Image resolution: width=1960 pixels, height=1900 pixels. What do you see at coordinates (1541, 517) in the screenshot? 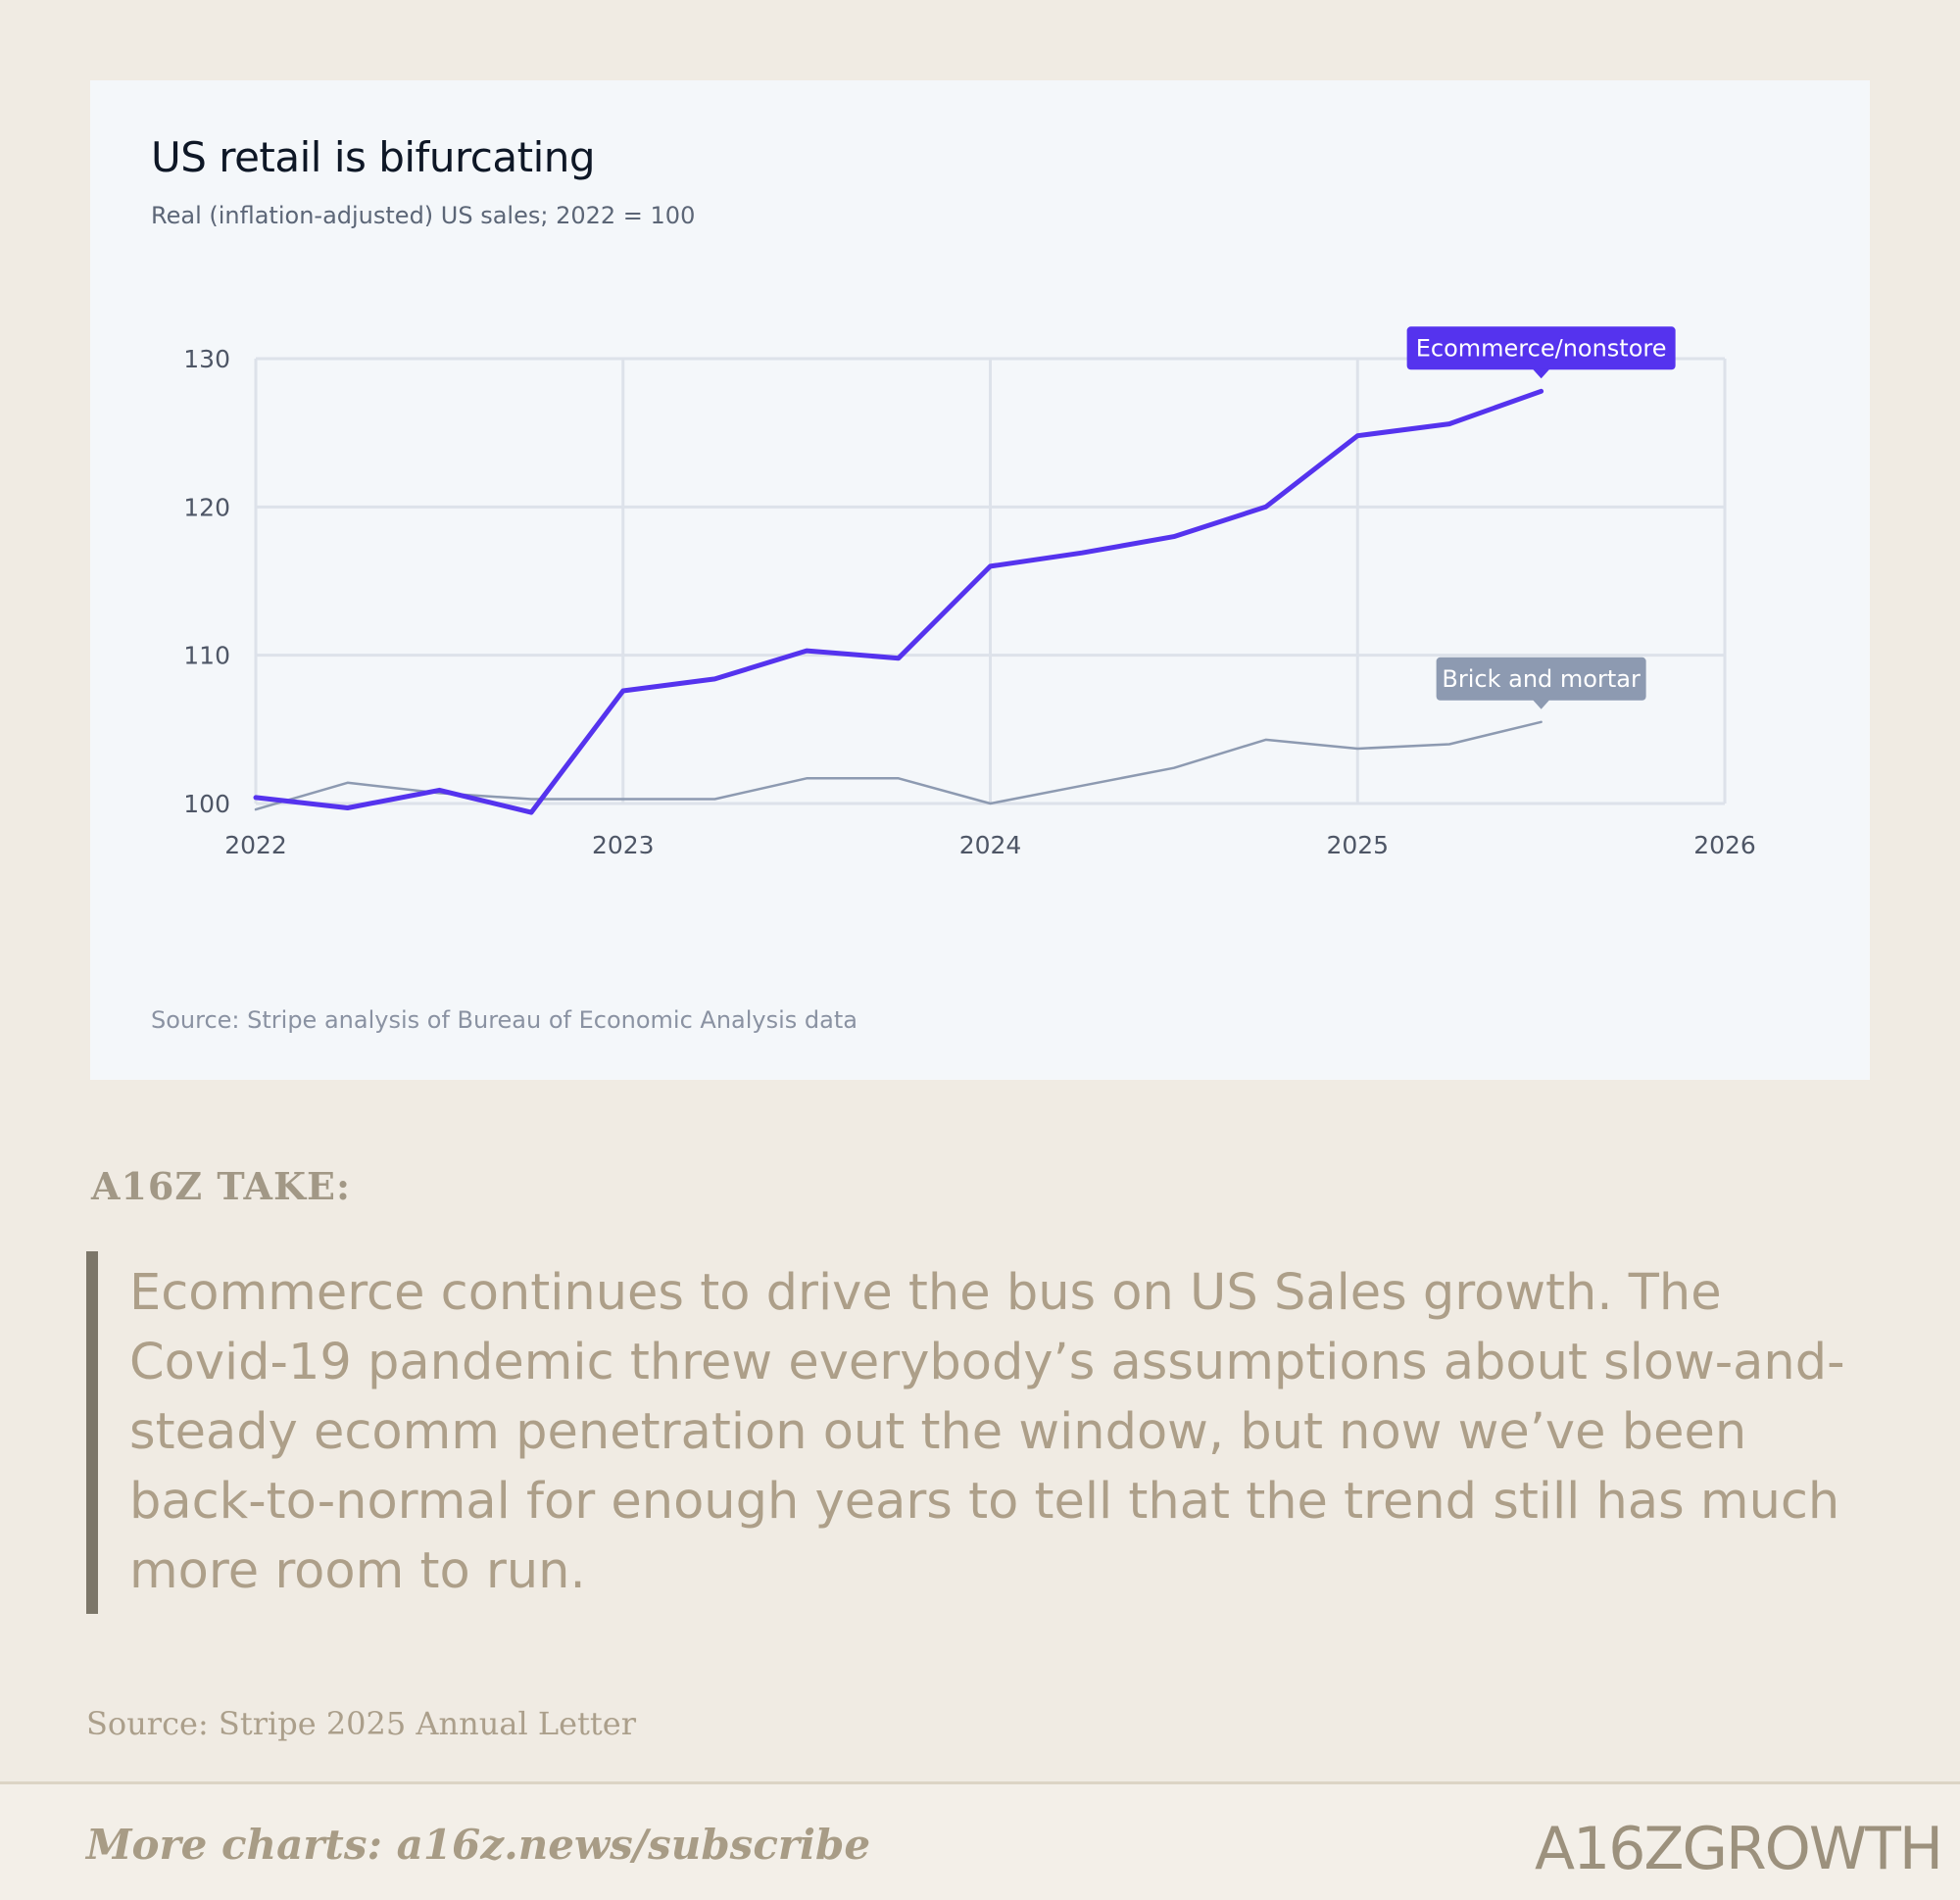
I see `series-labels: Ecommerce/nonstore Brick and mortar` at bounding box center [1541, 517].